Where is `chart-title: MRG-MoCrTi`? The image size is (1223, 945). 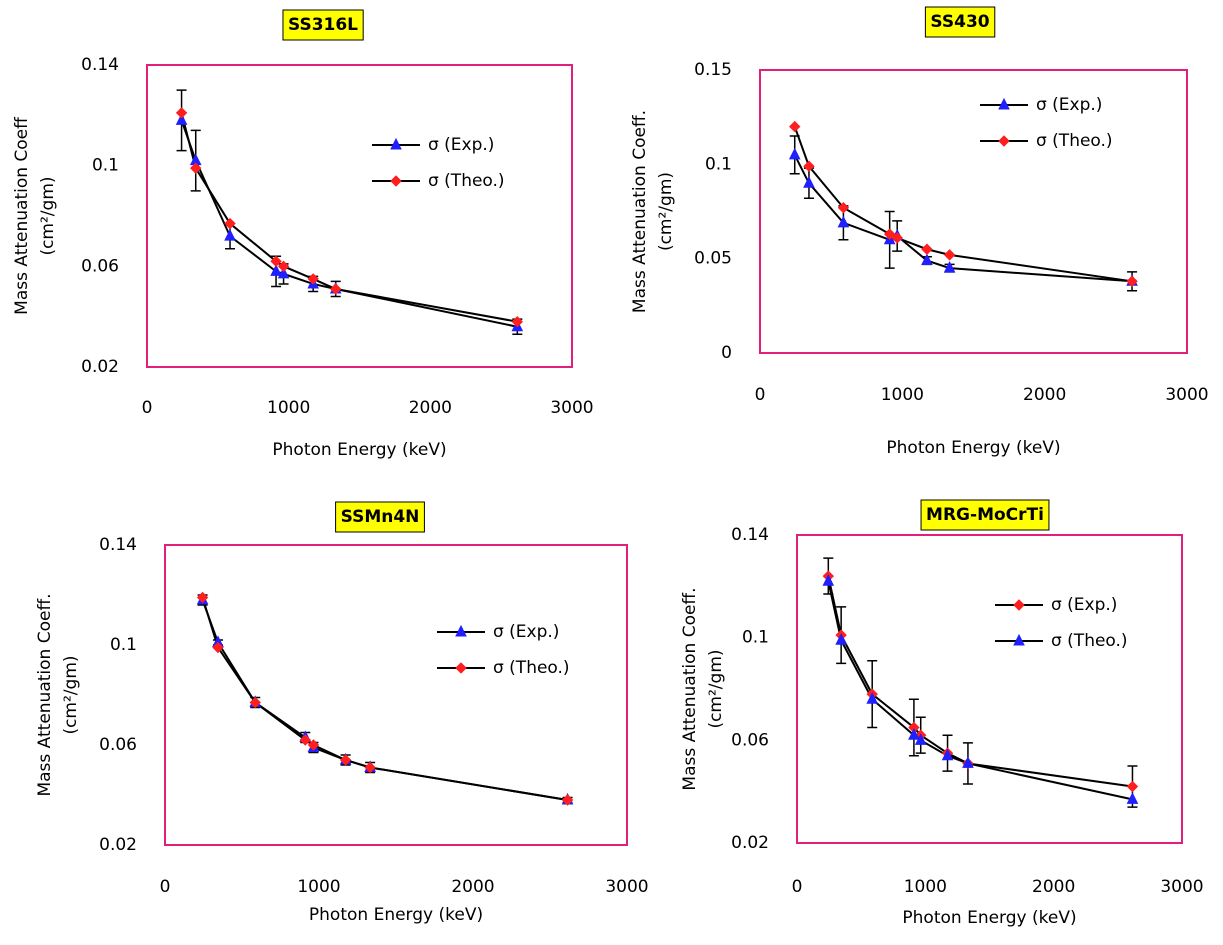 chart-title: MRG-MoCrTi is located at coordinates (985, 515).